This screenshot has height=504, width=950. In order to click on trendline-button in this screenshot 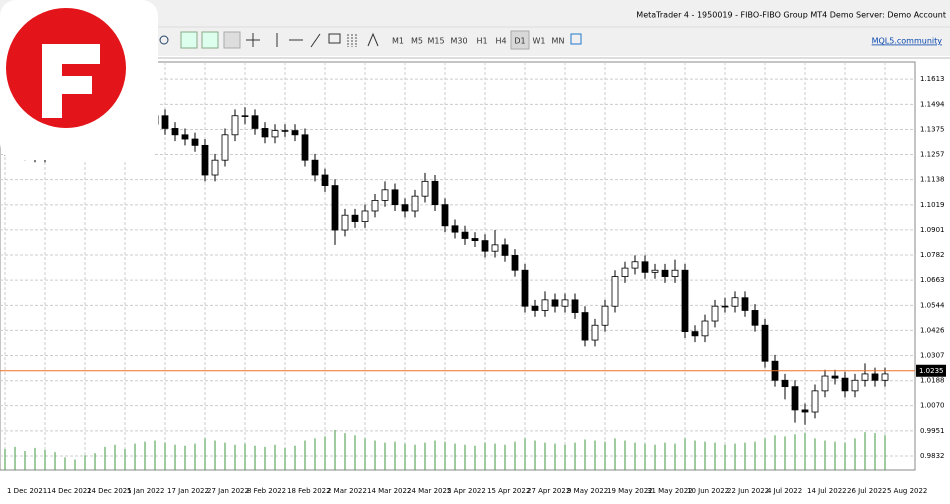, I will do `click(315, 40)`.